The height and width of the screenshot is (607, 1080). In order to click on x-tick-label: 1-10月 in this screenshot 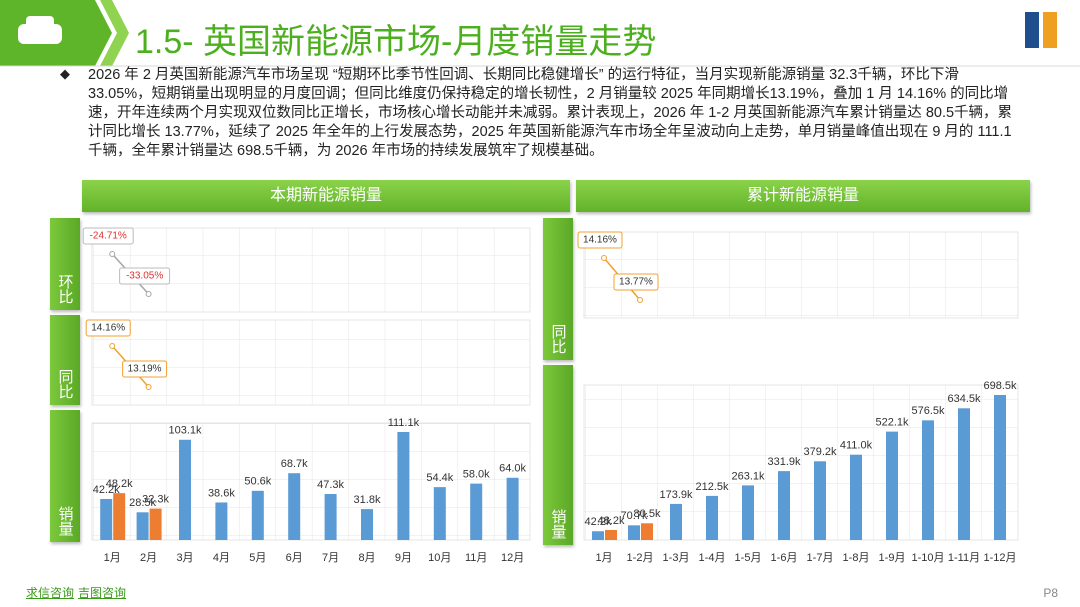, I will do `click(927, 558)`.